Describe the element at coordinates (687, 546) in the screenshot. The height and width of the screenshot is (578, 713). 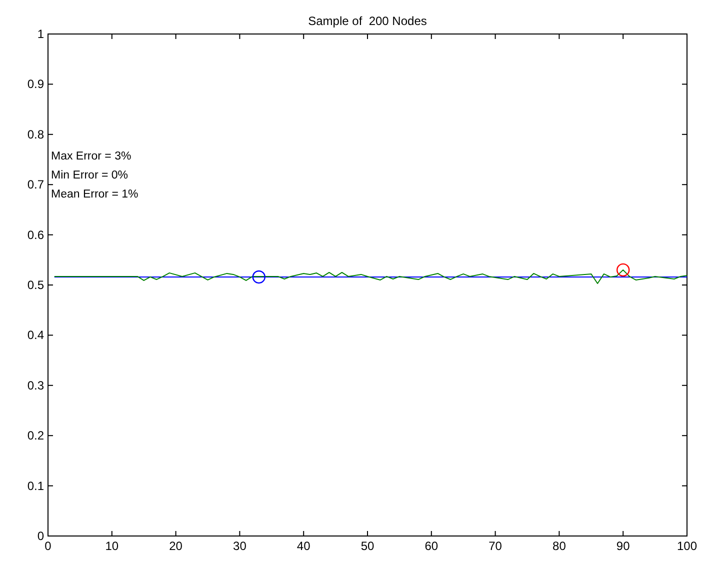
I see `x-tick-label: 100` at that location.